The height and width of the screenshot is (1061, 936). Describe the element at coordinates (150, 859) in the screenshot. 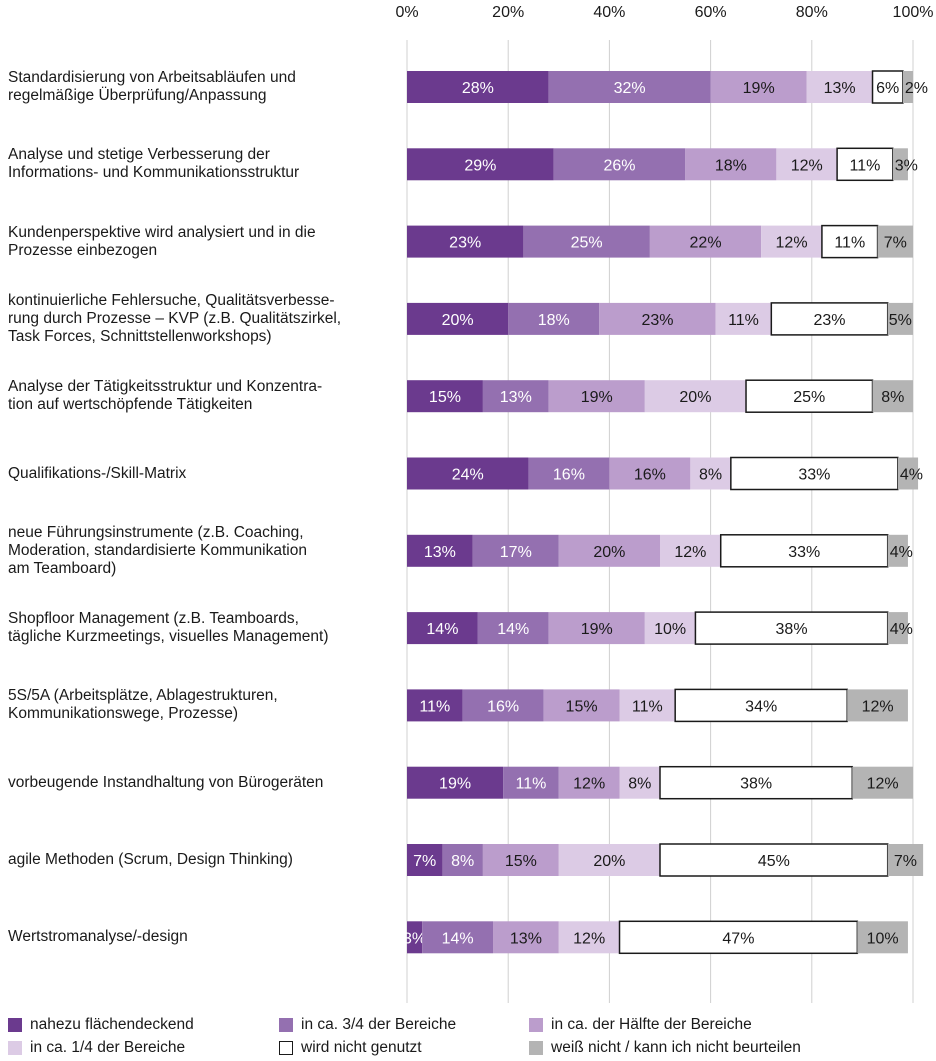

I see `category-label: agile Methoden (Scrum, Design Thinking)` at that location.